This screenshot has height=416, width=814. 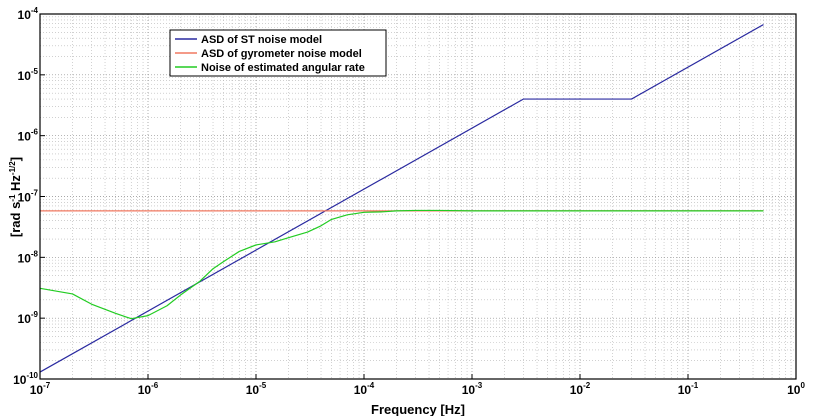 What do you see at coordinates (15, 197) in the screenshot?
I see `y-axis-title: [rad s-1 Hz-1/2]` at bounding box center [15, 197].